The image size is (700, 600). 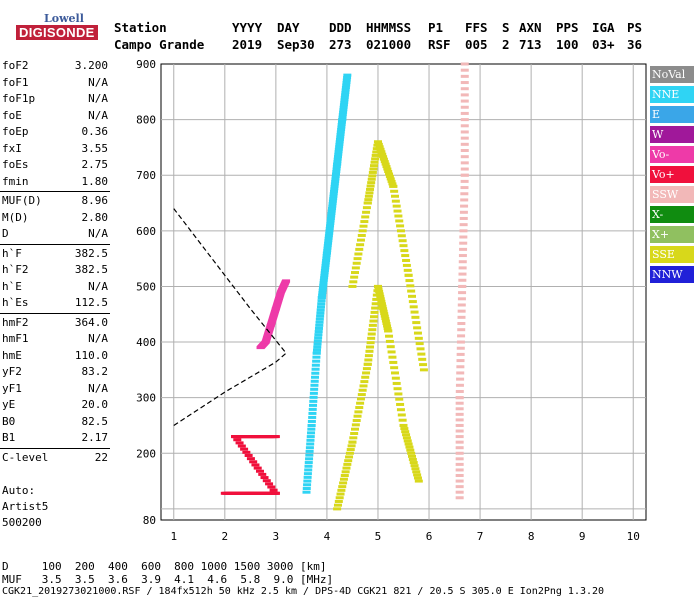 I want to click on param-value: N/A, so click(x=98, y=98).